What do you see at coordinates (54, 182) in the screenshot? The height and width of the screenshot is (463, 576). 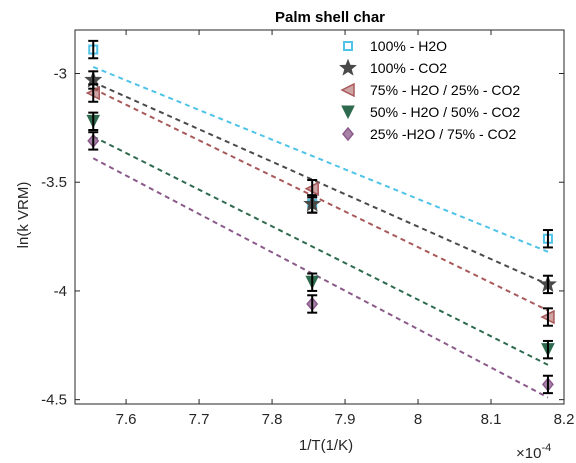 I see `y-tick-label: -3.5` at bounding box center [54, 182].